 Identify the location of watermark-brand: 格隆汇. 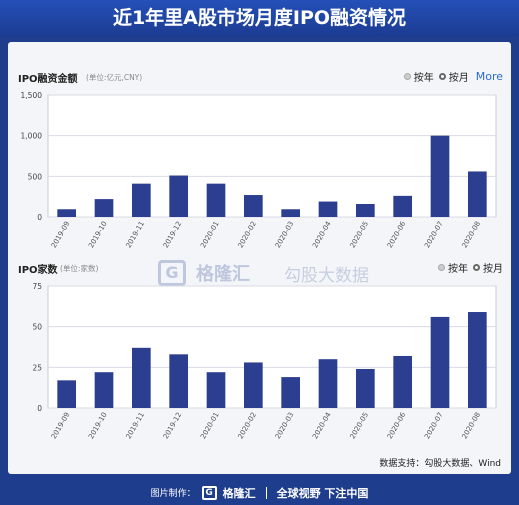
(223, 274).